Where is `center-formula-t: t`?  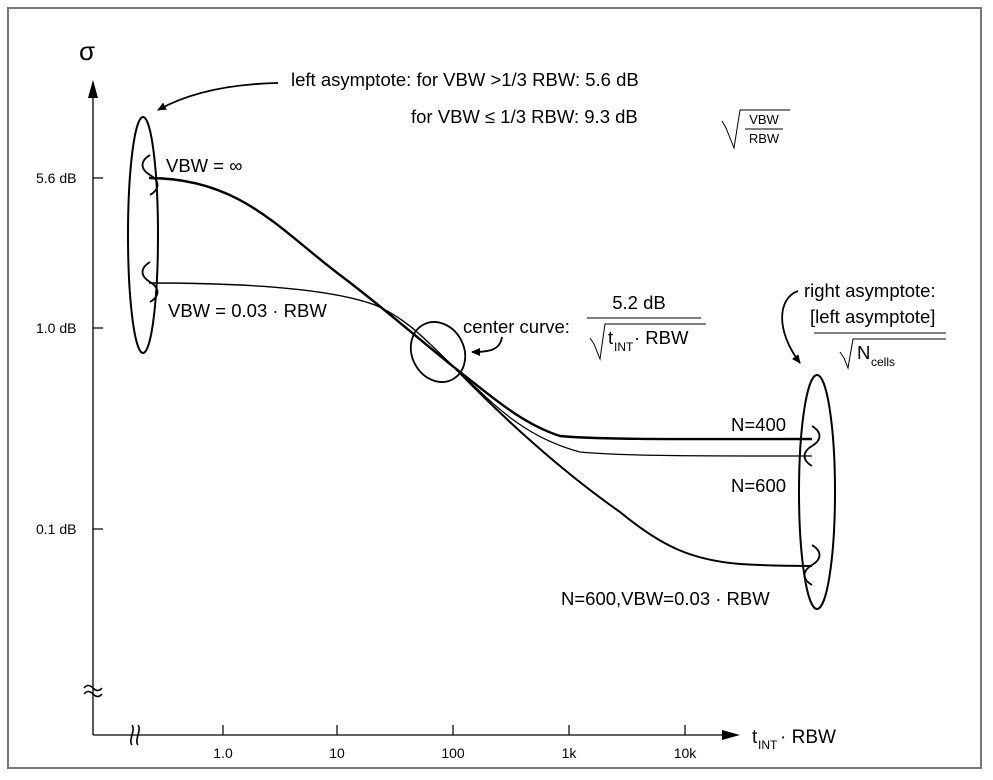 center-formula-t: t is located at coordinates (610, 337).